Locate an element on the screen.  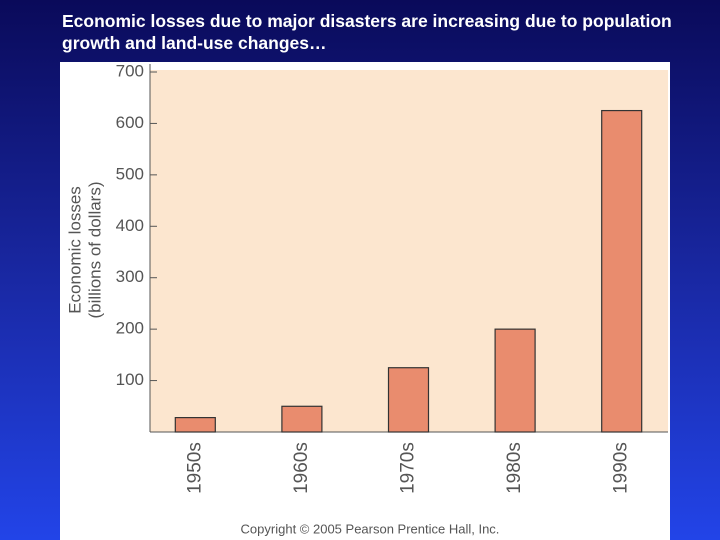
y-tick-label: 500 is located at coordinates (130, 173).